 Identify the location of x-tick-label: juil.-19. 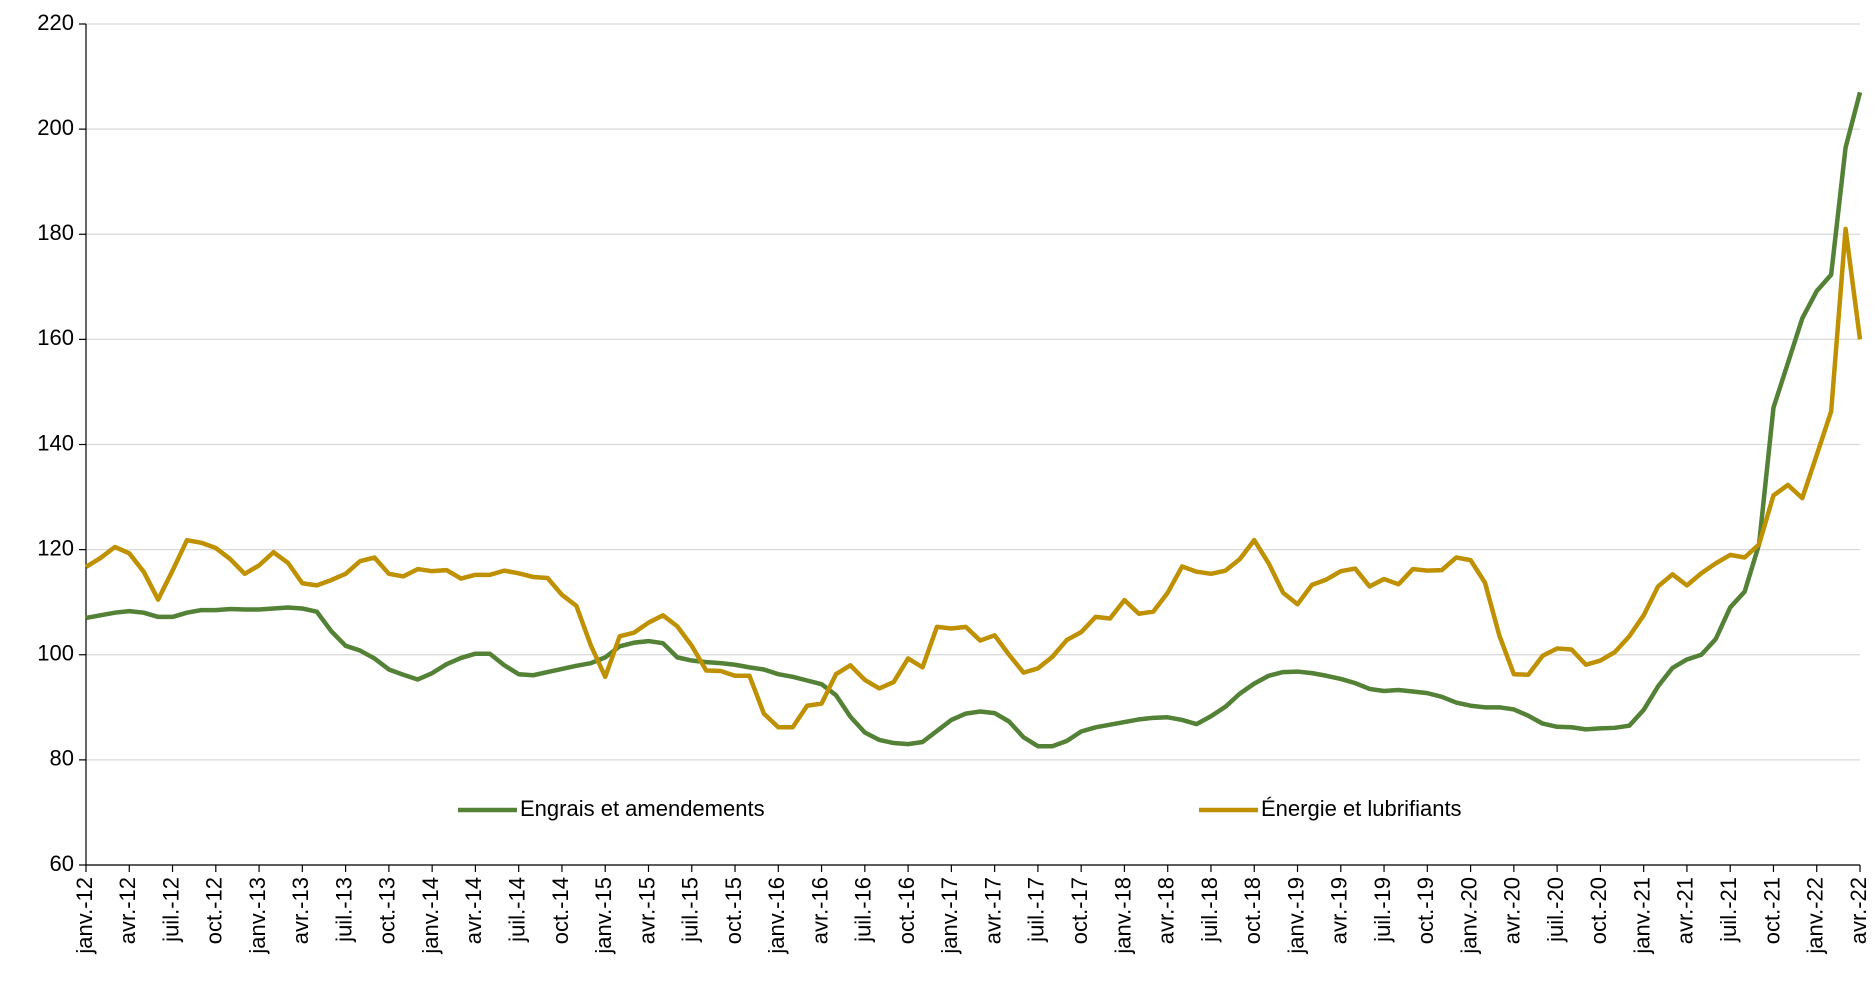
(1382, 910).